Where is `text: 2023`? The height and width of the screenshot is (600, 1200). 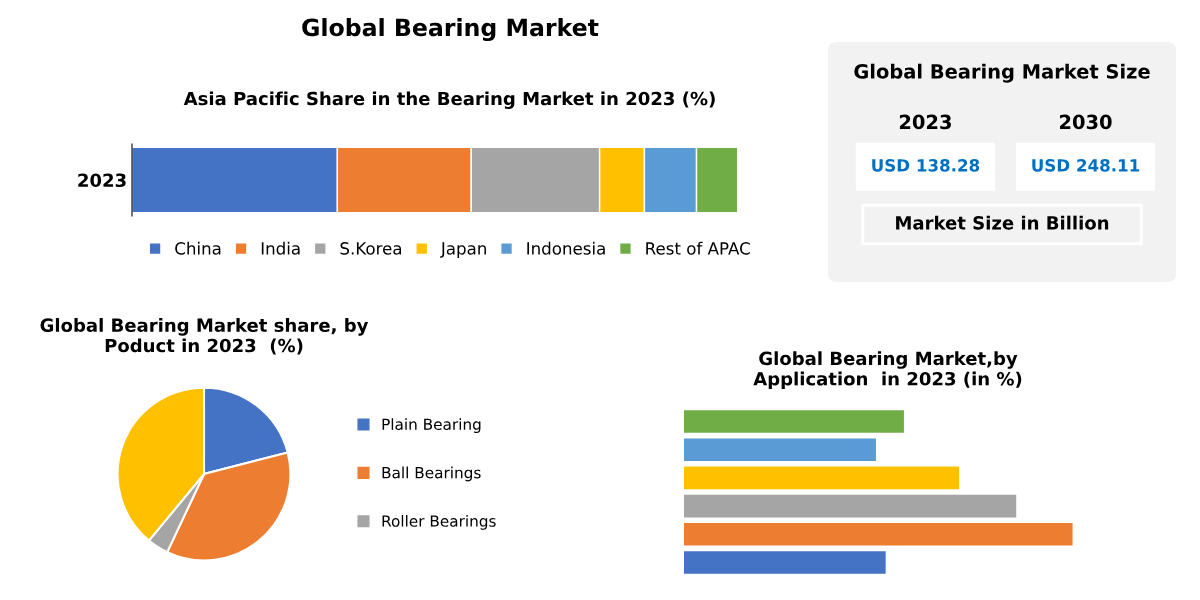 text: 2023 is located at coordinates (102, 180).